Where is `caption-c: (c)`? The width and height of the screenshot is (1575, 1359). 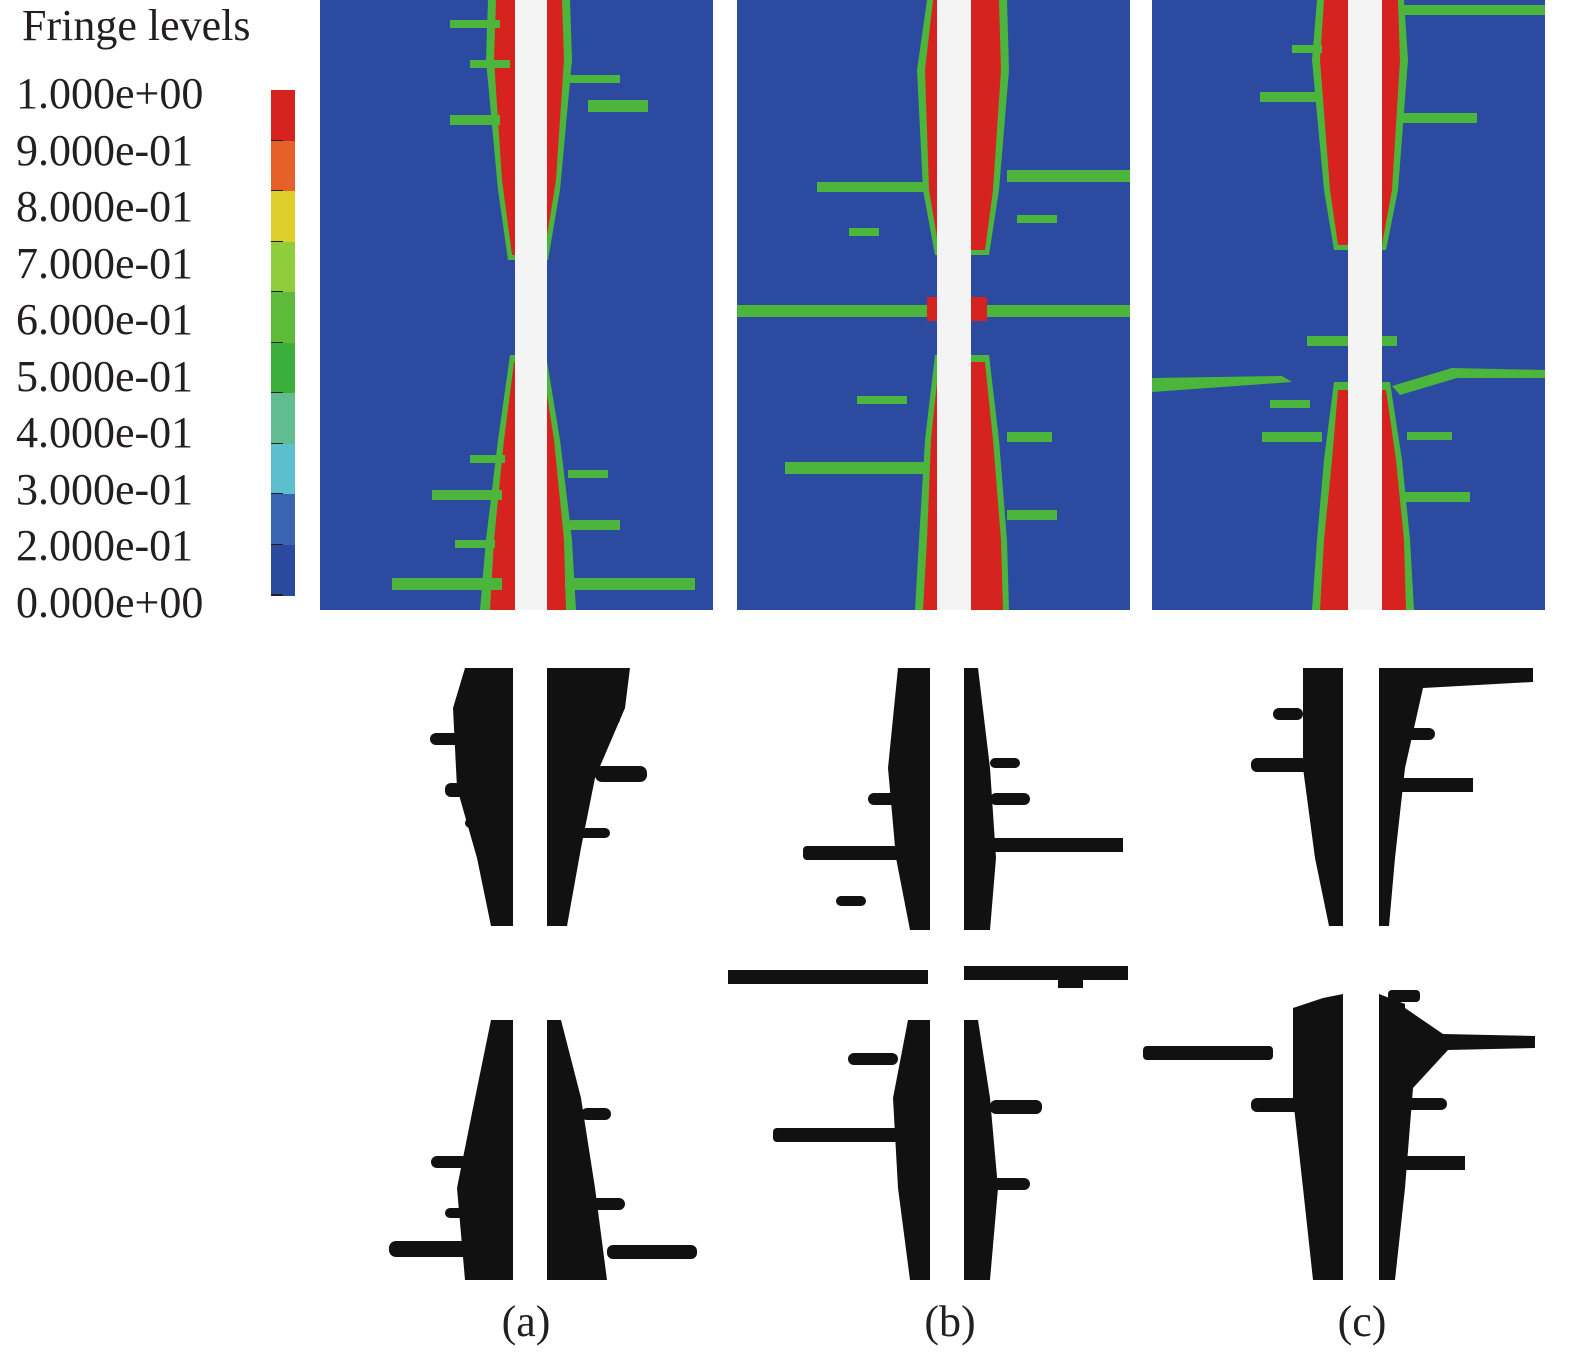 caption-c: (c) is located at coordinates (1362, 1321).